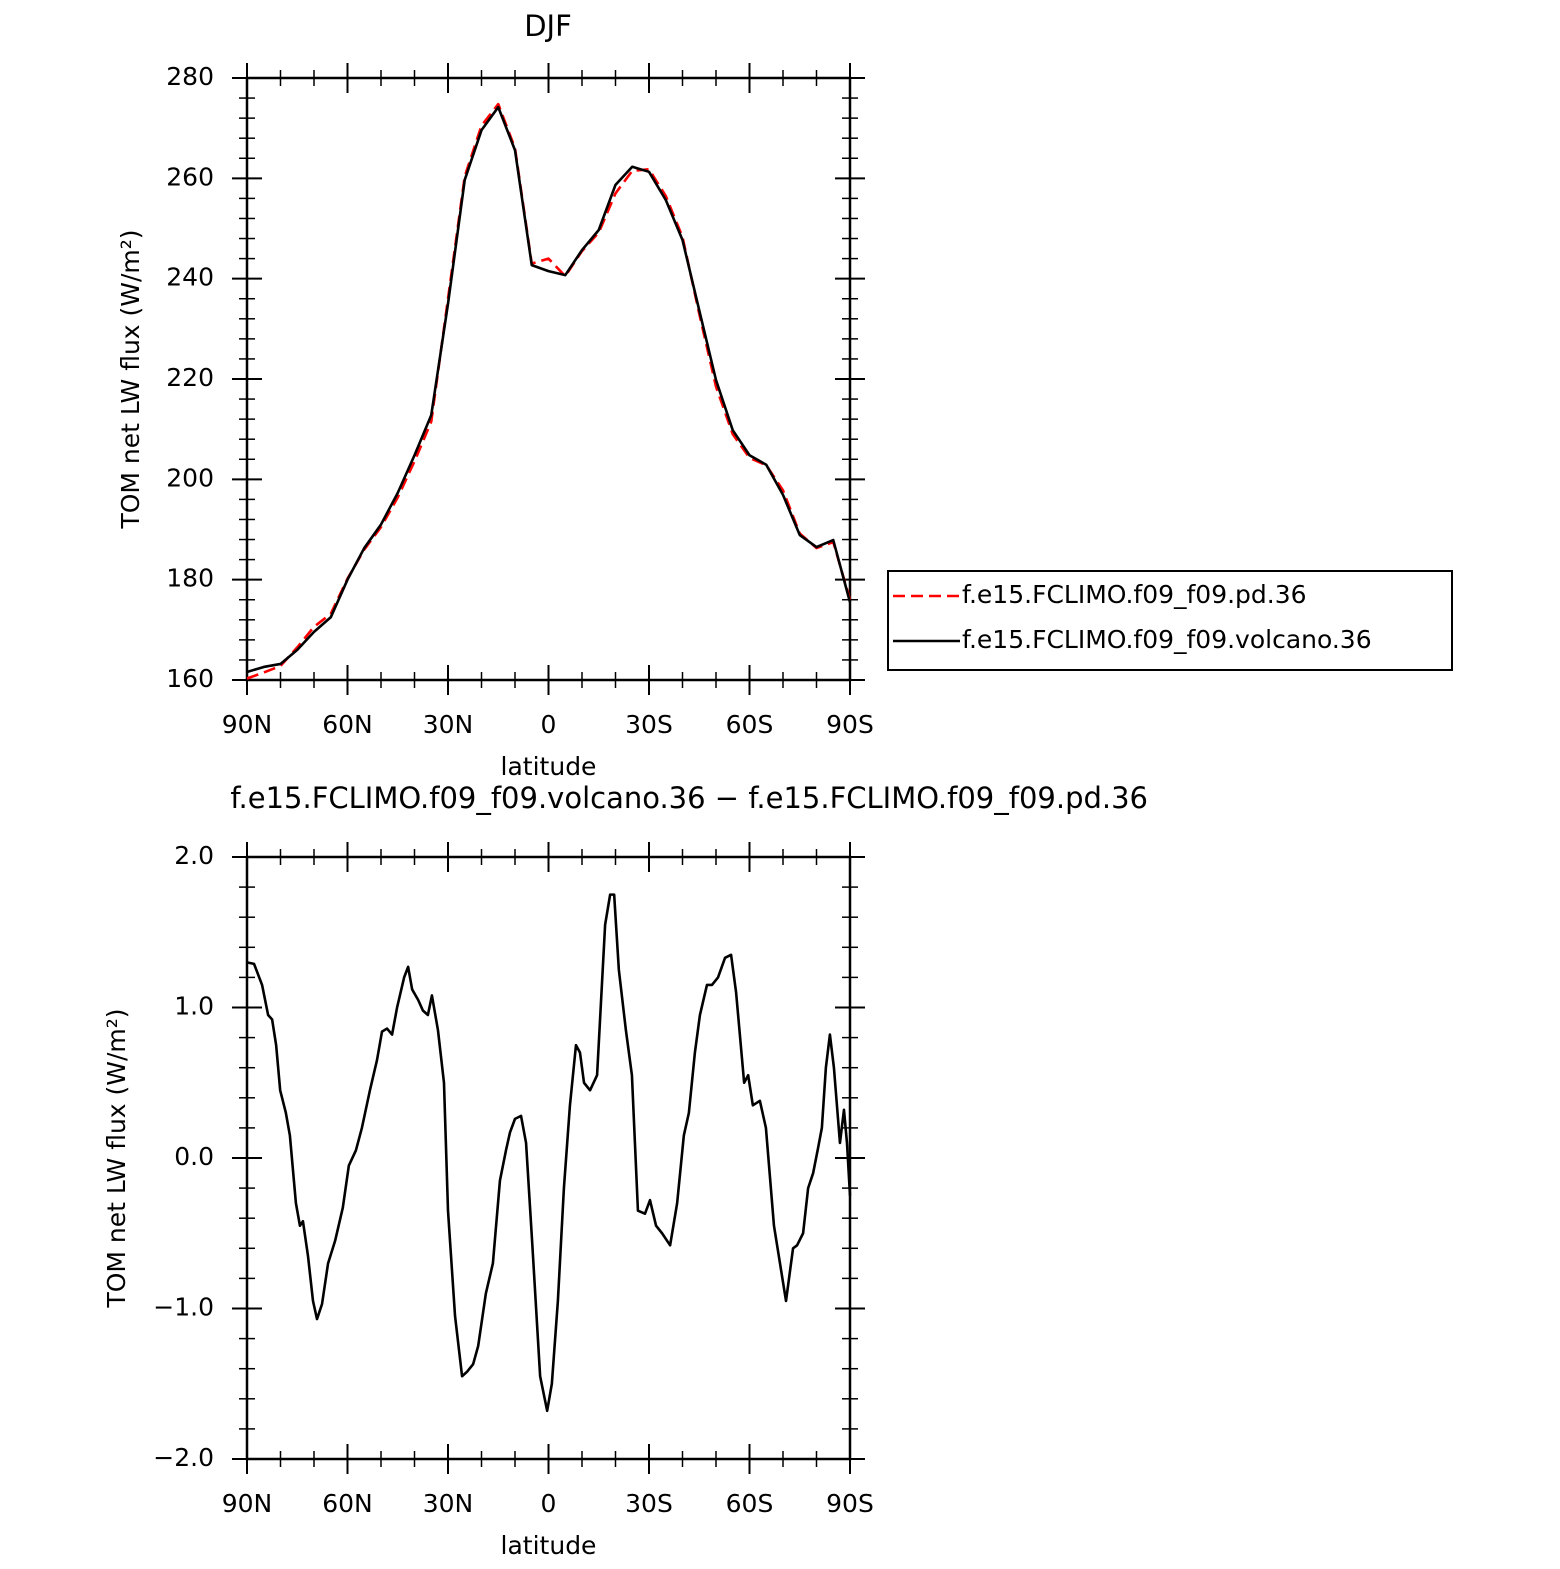 Image resolution: width=1560 pixels, height=1569 pixels. I want to click on legend-box, so click(1170, 620).